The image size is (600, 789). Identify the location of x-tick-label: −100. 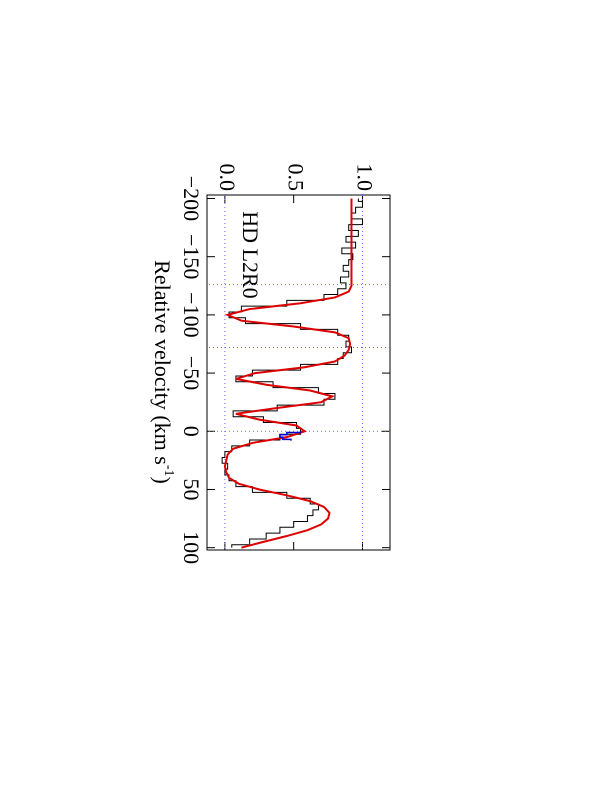
(191, 314).